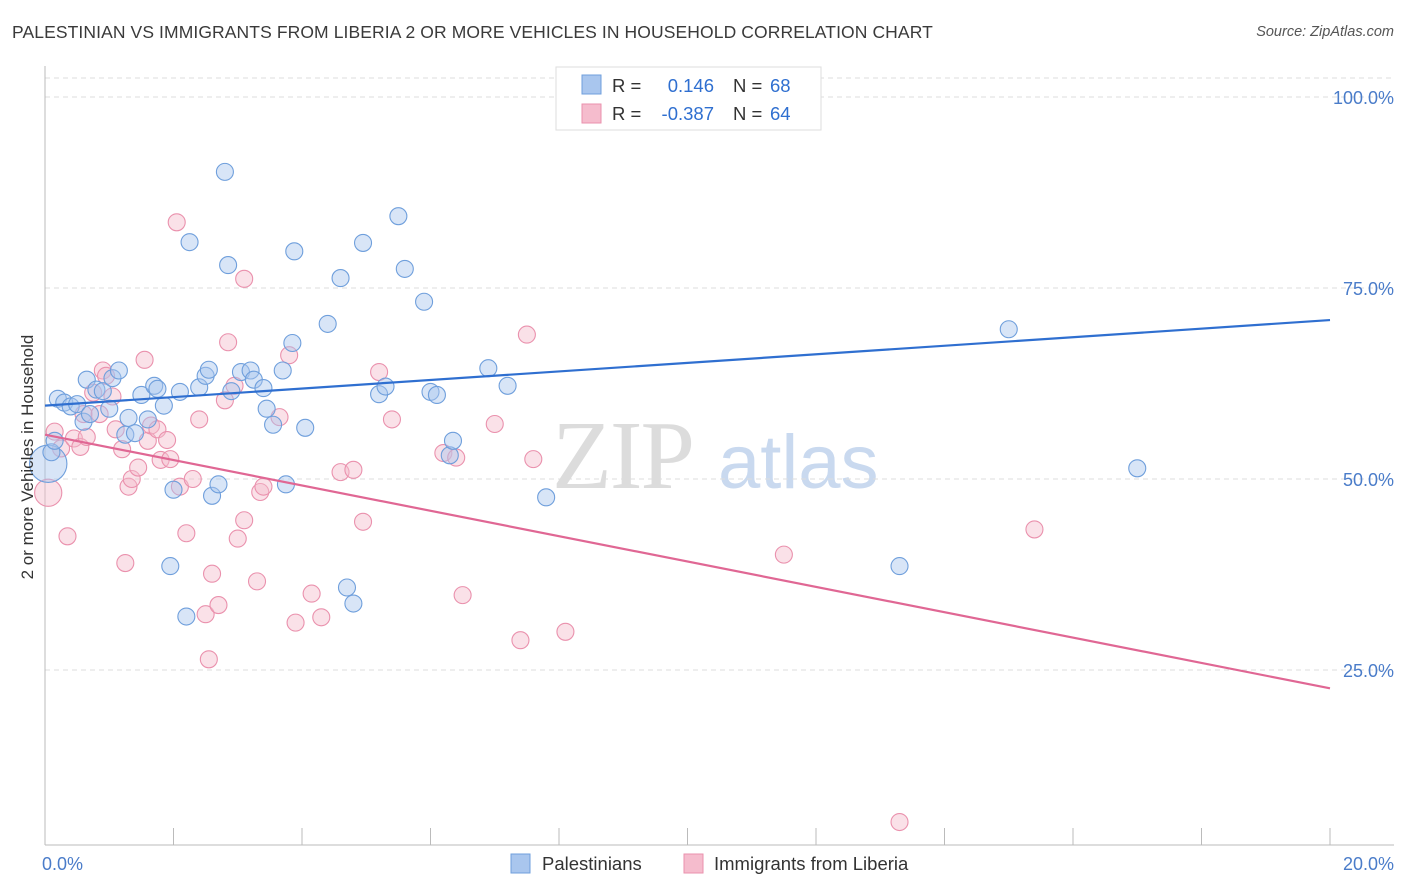  What do you see at coordinates (1363, 384) in the screenshot?
I see `y-tick-labels: 100.0% 75.0% 50.0% 25.0%` at bounding box center [1363, 384].